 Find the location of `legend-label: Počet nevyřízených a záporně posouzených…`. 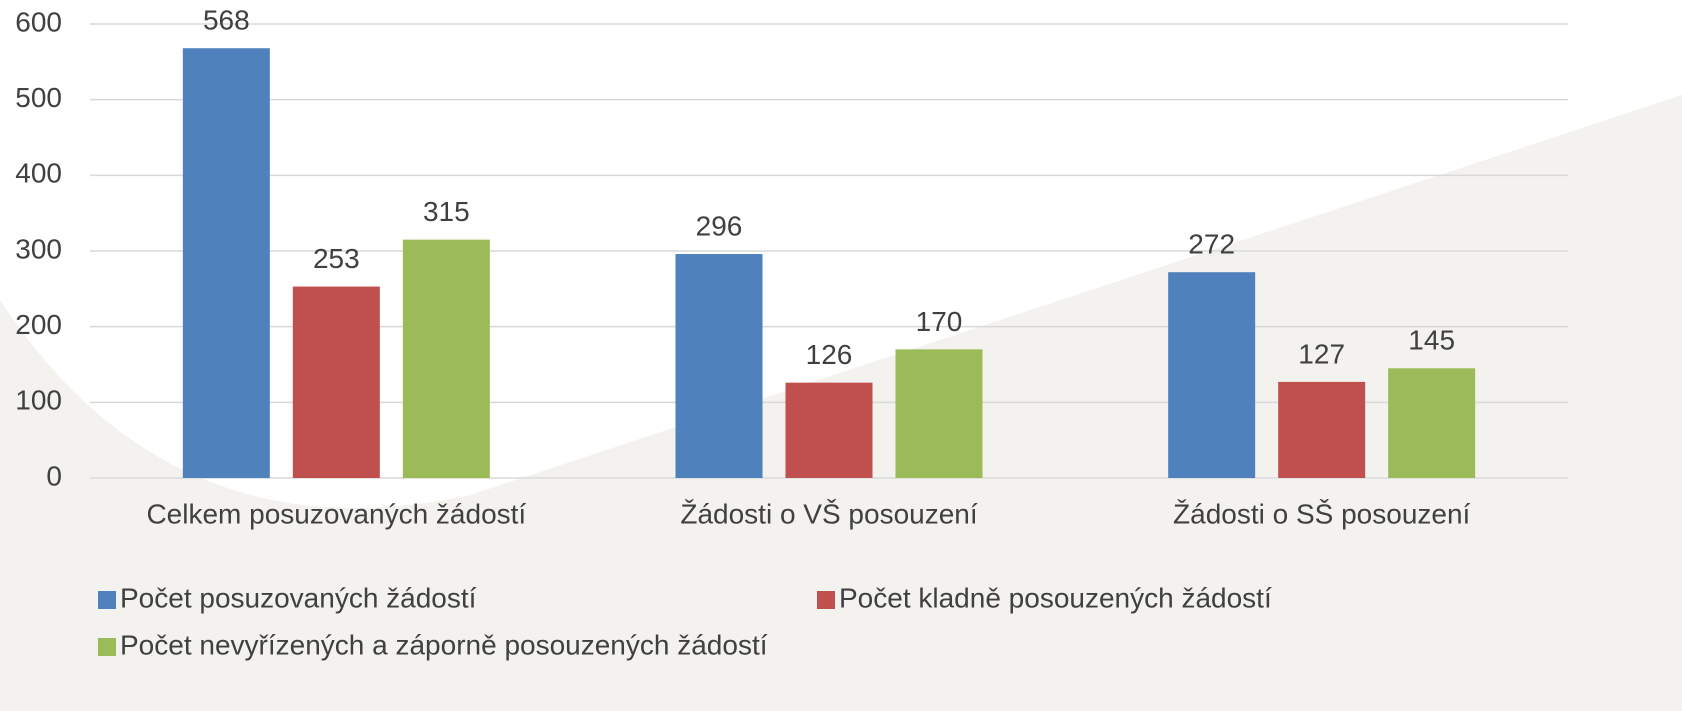

legend-label: Počet nevyřízených a záporně posouzených… is located at coordinates (444, 644).